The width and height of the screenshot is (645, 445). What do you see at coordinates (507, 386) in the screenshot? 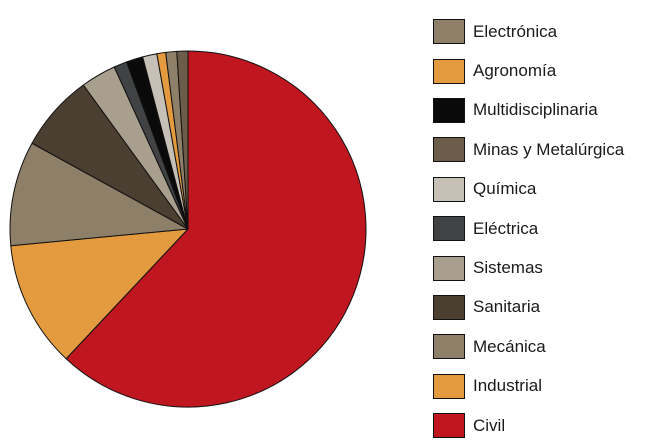
I see `legend-label: Industrial` at bounding box center [507, 386].